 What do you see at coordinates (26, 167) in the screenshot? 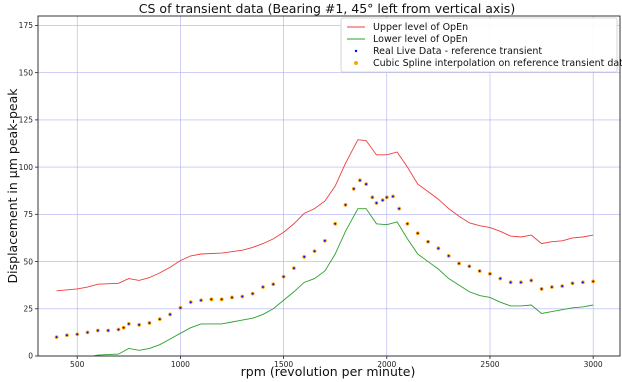
I see `y-tick-label: 100` at bounding box center [26, 167].